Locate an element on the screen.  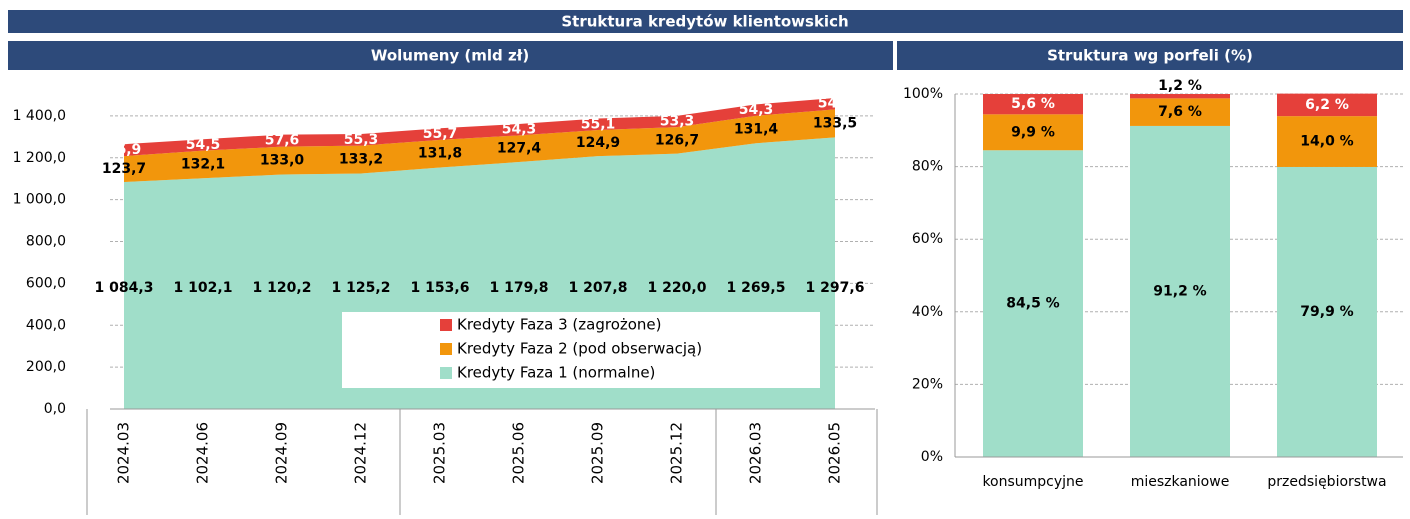
data-label: 1 179,8 is located at coordinates (519, 288).